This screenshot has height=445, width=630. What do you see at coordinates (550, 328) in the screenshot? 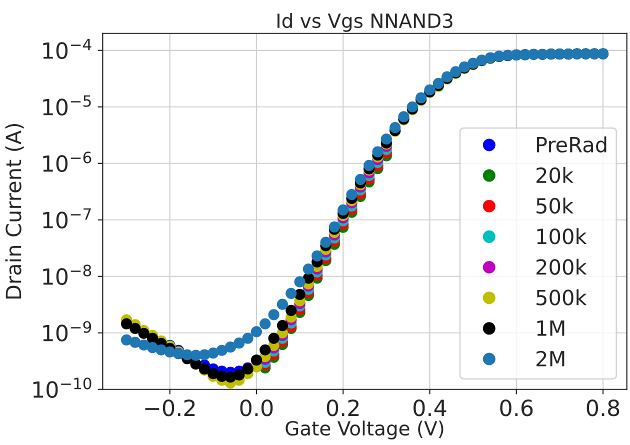
I see `legend-label: 1M` at bounding box center [550, 328].